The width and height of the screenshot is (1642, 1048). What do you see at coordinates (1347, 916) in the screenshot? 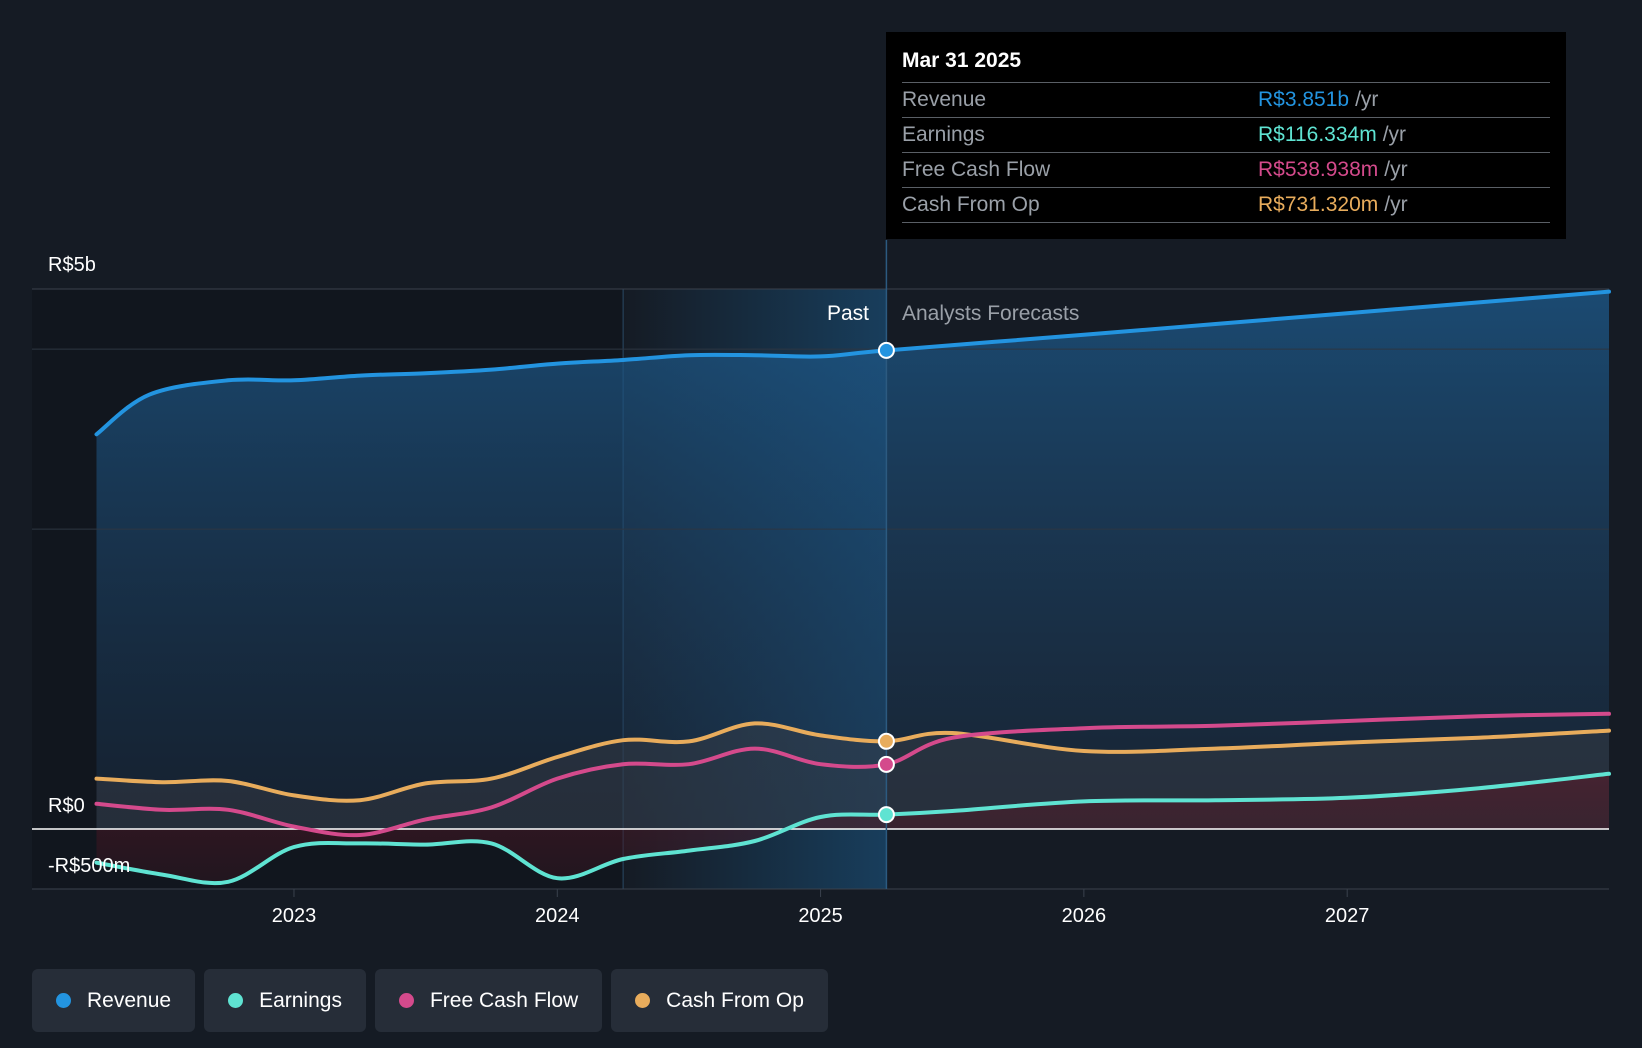
I see `x-tick-label: 2027` at bounding box center [1347, 916].